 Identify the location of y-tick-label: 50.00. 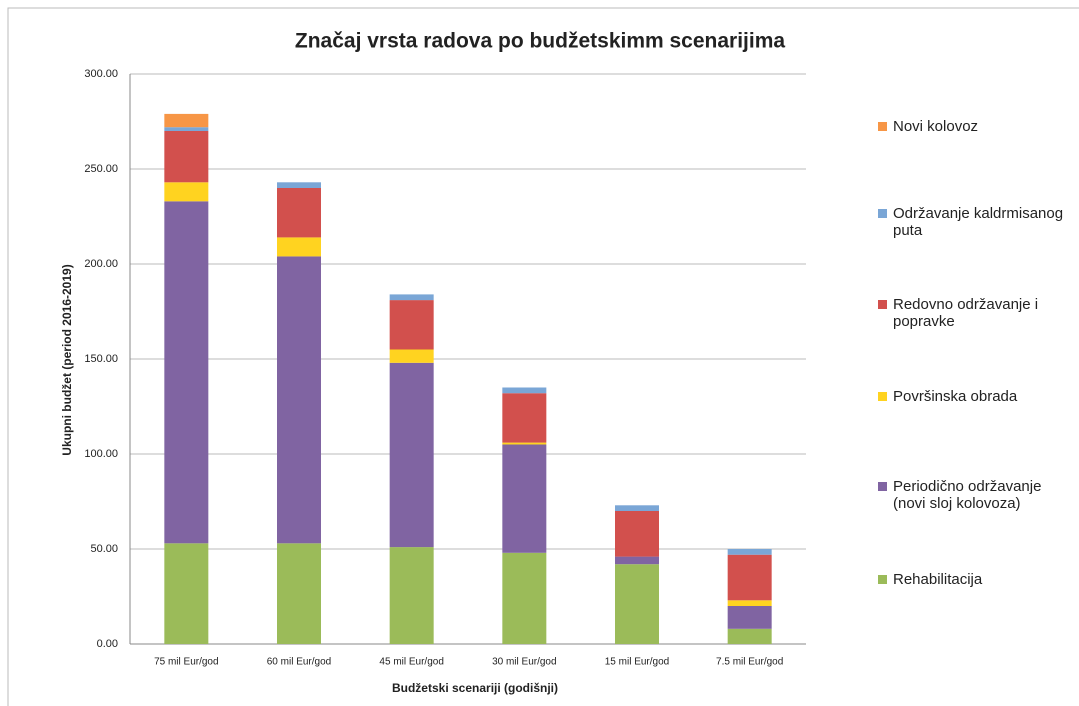
(104, 549).